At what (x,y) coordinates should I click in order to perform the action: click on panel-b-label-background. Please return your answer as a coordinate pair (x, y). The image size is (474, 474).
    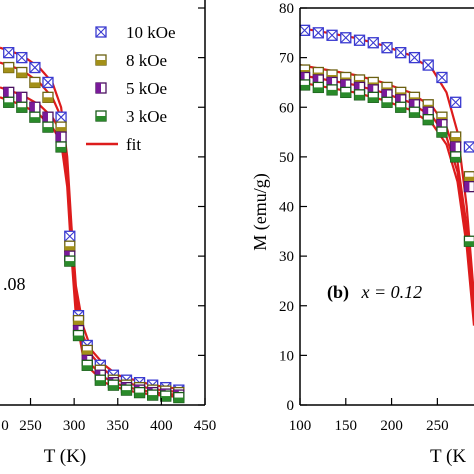
    Looking at the image, I should click on (384, 292).